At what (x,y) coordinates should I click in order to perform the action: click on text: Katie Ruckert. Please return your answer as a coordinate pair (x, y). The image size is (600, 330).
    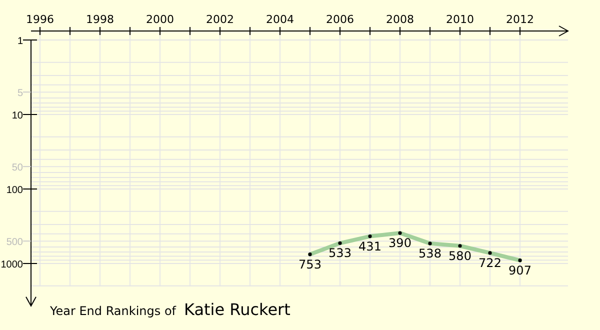
    Looking at the image, I should click on (237, 309).